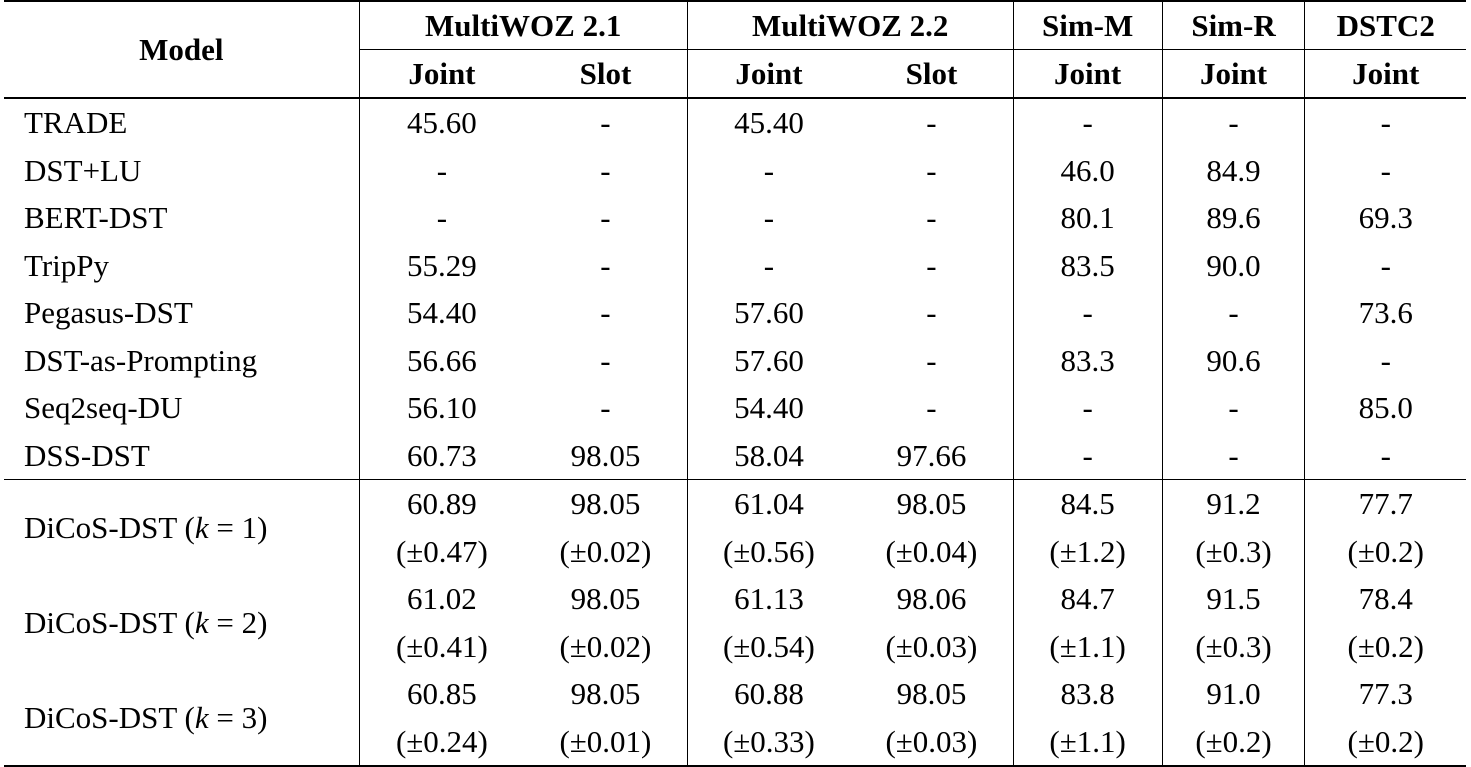 Image resolution: width=1471 pixels, height=767 pixels. I want to click on value-cell: 89.6, so click(1234, 218).